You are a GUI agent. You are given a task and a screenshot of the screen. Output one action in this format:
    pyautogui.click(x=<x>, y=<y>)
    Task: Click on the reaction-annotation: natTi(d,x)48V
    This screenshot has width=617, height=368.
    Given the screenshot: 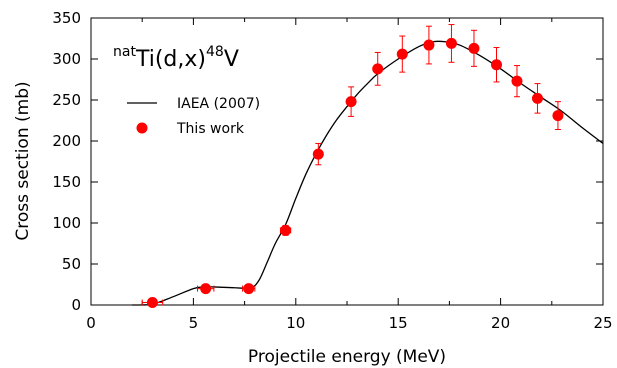 What is the action you would take?
    pyautogui.click(x=176, y=58)
    